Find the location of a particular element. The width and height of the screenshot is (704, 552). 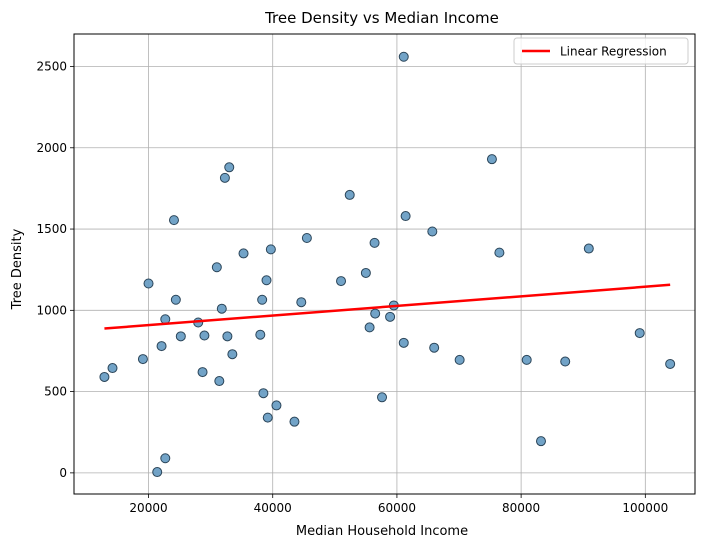

y-tick-label: 500 is located at coordinates (55, 392).